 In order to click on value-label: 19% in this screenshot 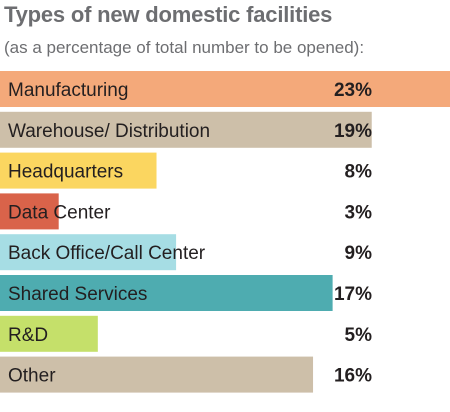, I will do `click(353, 131)`.